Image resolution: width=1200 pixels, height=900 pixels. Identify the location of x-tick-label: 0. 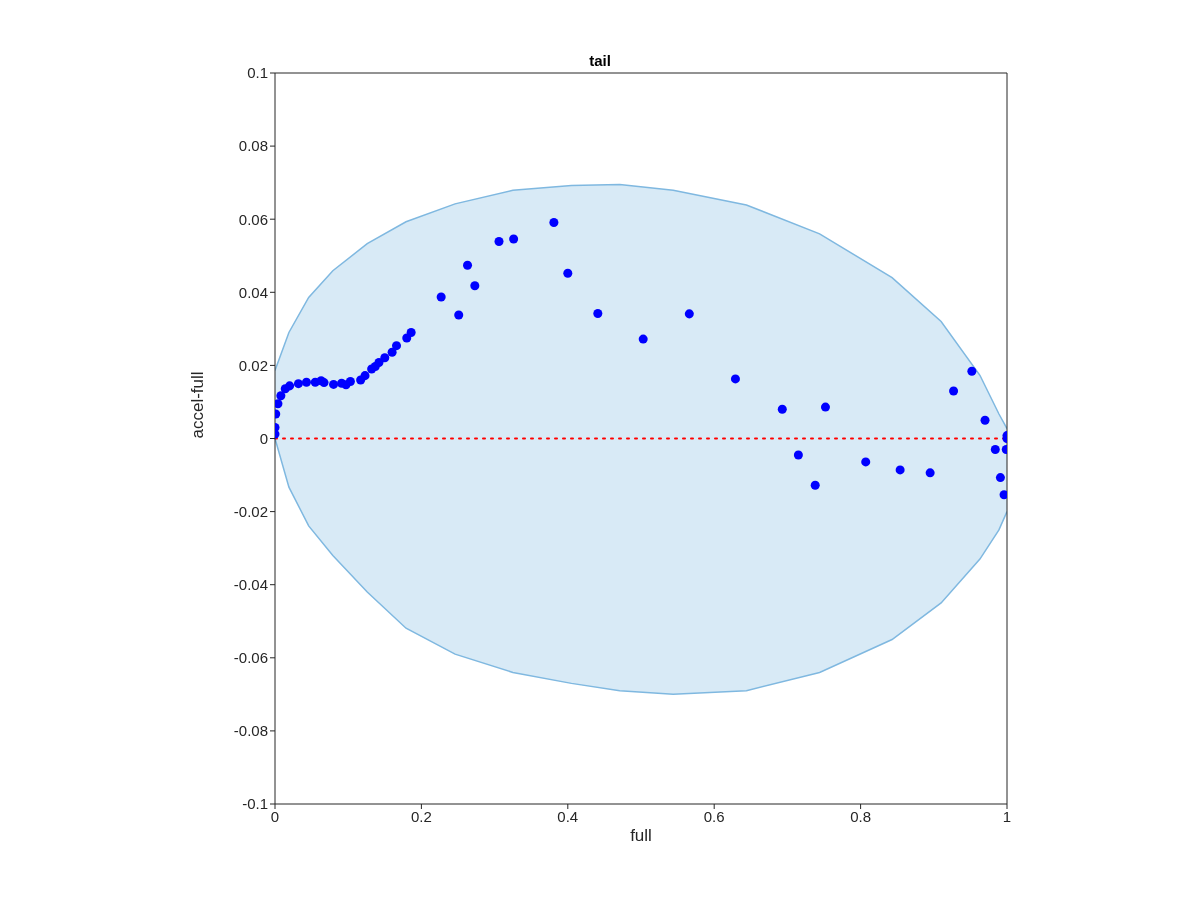
(275, 816).